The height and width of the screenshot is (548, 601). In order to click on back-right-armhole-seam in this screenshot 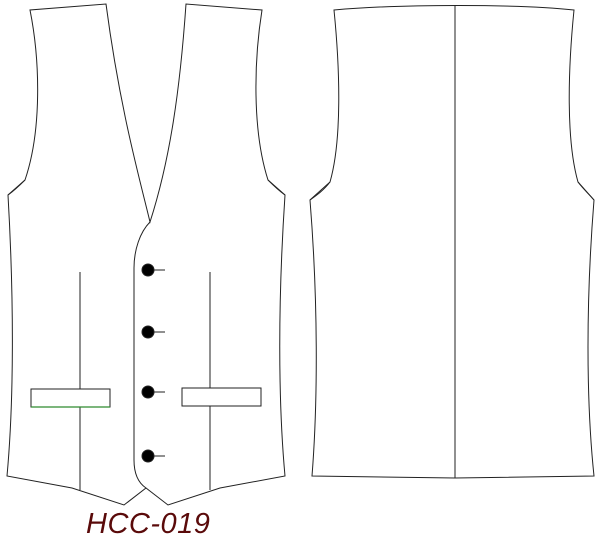, I will do `click(586, 191)`.